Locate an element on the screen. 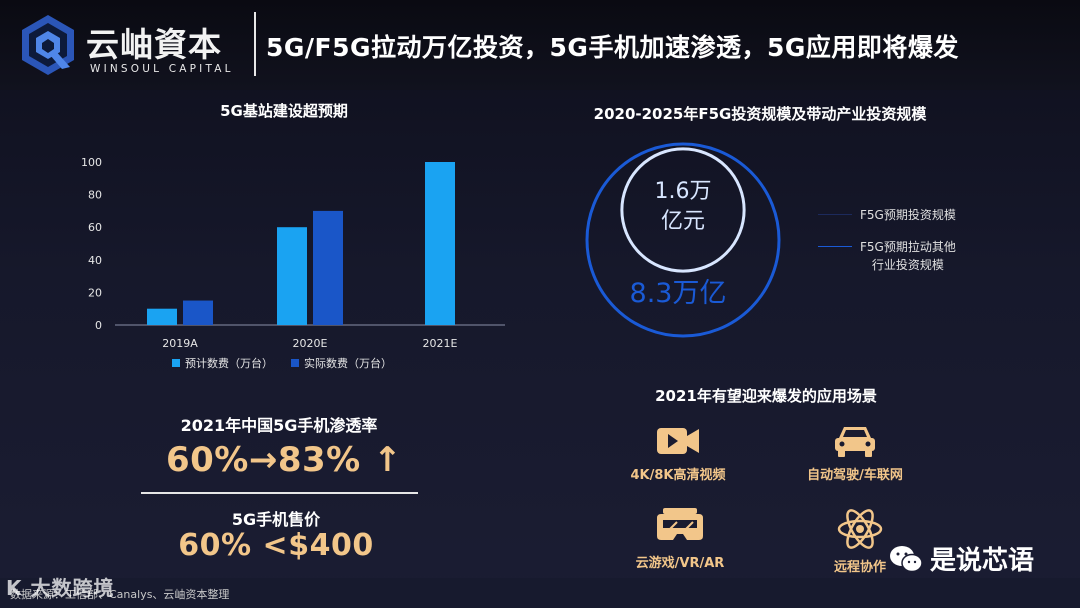  header-divider is located at coordinates (255, 44).